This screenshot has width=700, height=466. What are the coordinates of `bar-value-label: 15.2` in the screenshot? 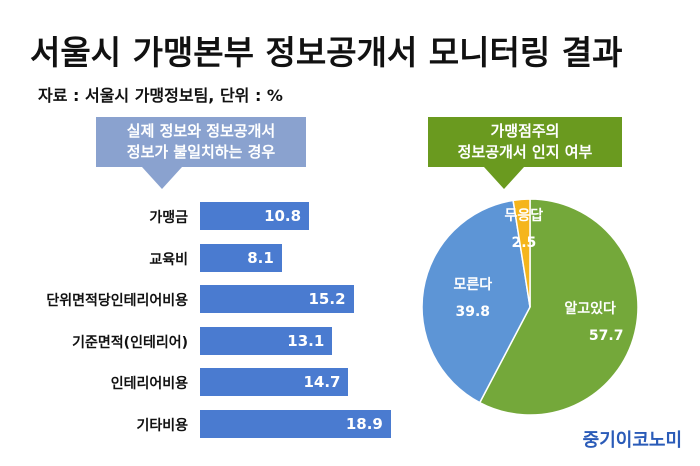 It's located at (327, 299).